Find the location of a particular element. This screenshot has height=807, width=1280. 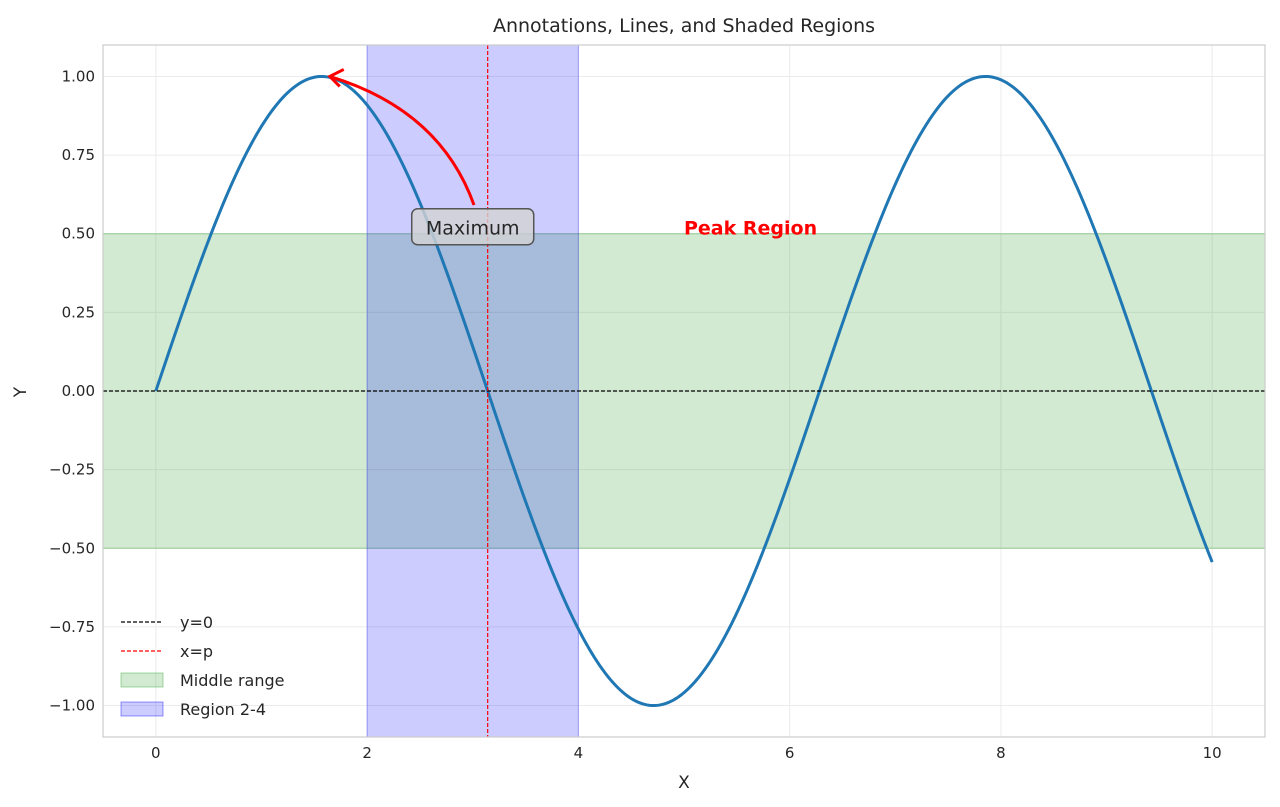

annotation-arrow is located at coordinates (402, 140).